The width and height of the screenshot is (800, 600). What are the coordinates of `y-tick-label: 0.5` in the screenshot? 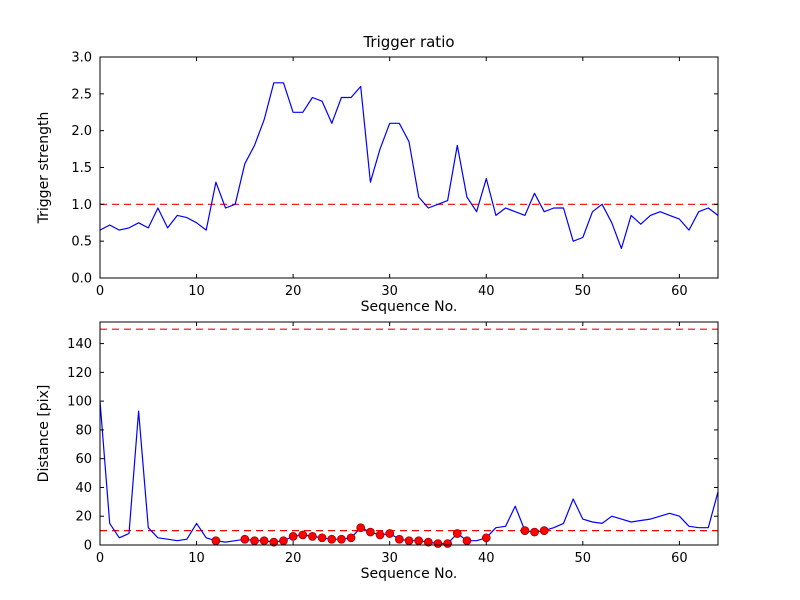 It's located at (81, 242).